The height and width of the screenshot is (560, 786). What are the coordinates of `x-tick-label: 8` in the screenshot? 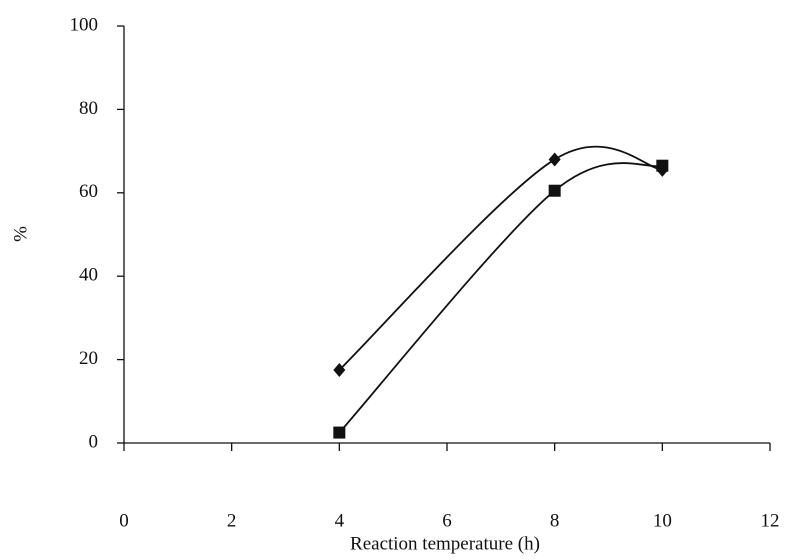 It's located at (555, 520).